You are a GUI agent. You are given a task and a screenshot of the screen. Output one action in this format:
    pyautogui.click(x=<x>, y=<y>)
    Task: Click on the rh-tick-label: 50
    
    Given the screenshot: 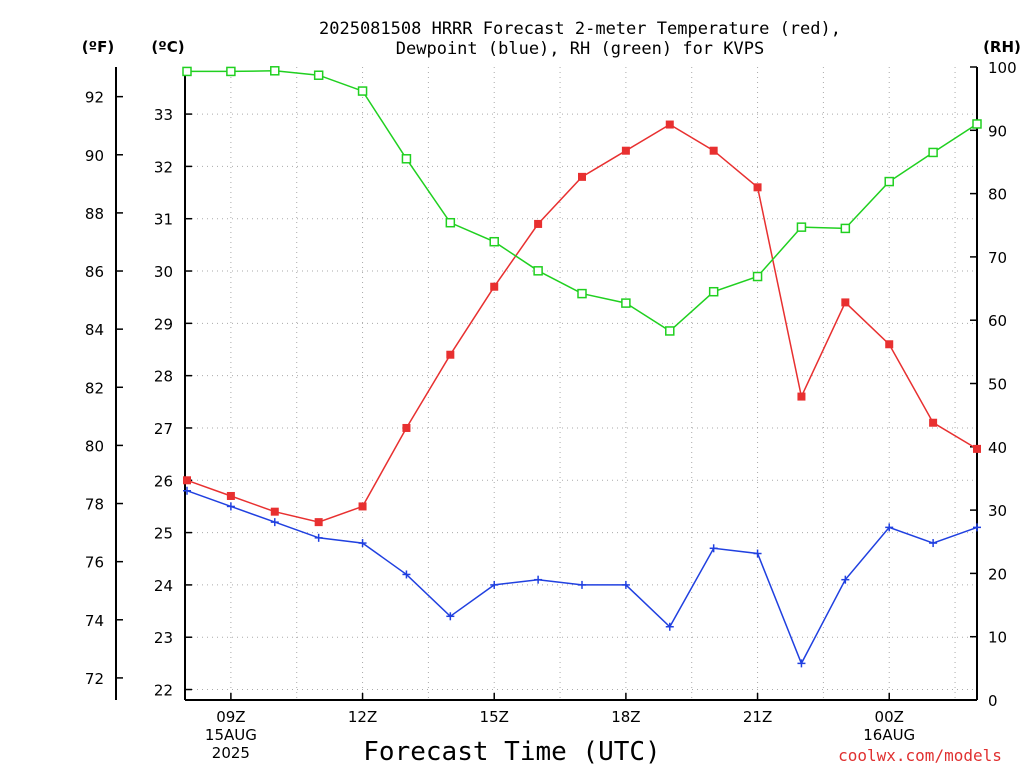 What is the action you would take?
    pyautogui.click(x=997, y=385)
    